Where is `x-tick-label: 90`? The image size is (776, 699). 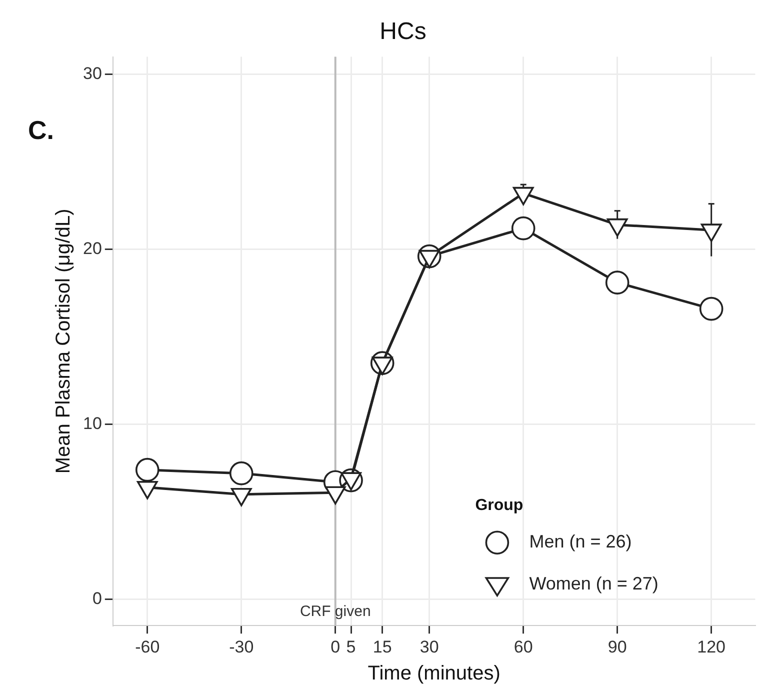 x-tick-label: 90 is located at coordinates (617, 646).